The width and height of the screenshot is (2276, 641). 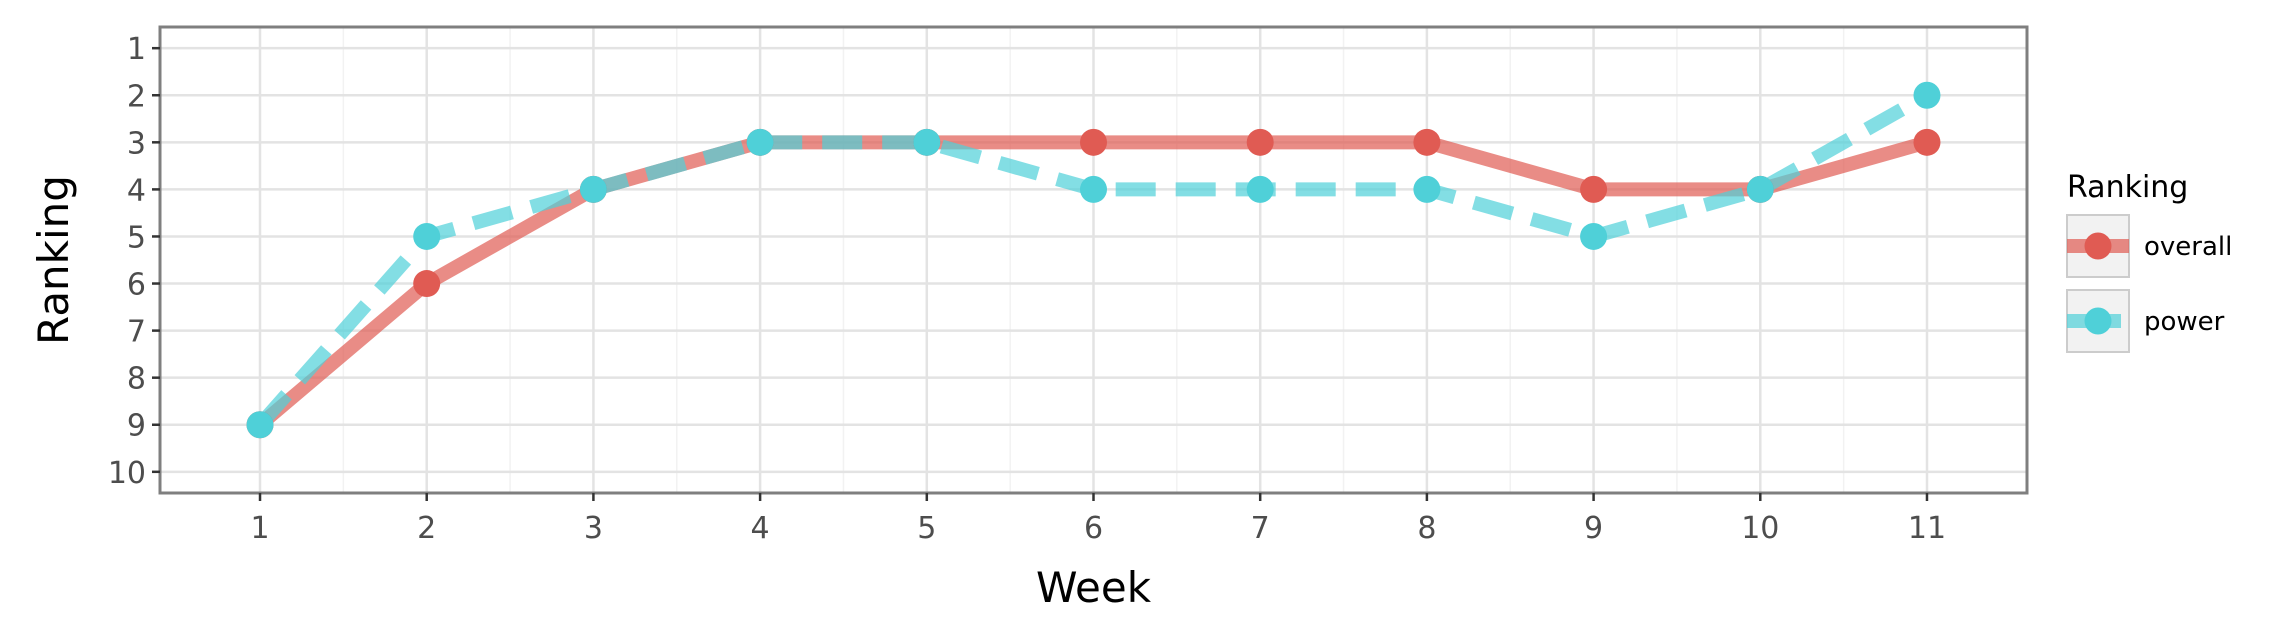 What do you see at coordinates (760, 528) in the screenshot?
I see `x-tick-label: 4` at bounding box center [760, 528].